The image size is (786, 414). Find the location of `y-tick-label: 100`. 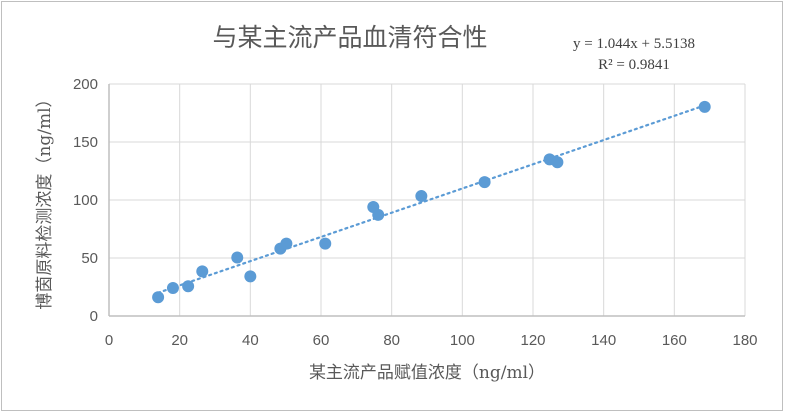

y-tick-label: 100 is located at coordinates (85, 200).